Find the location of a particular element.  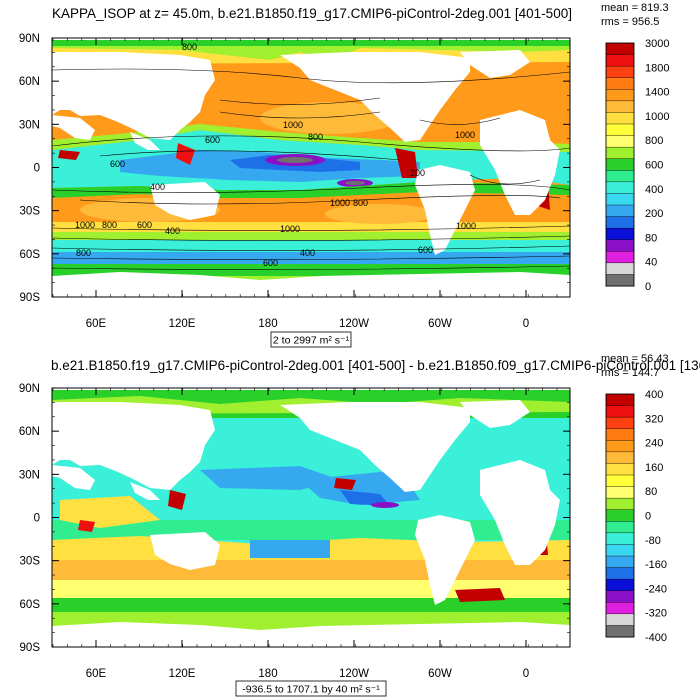

colorbar-label: 1400 is located at coordinates (657, 93).